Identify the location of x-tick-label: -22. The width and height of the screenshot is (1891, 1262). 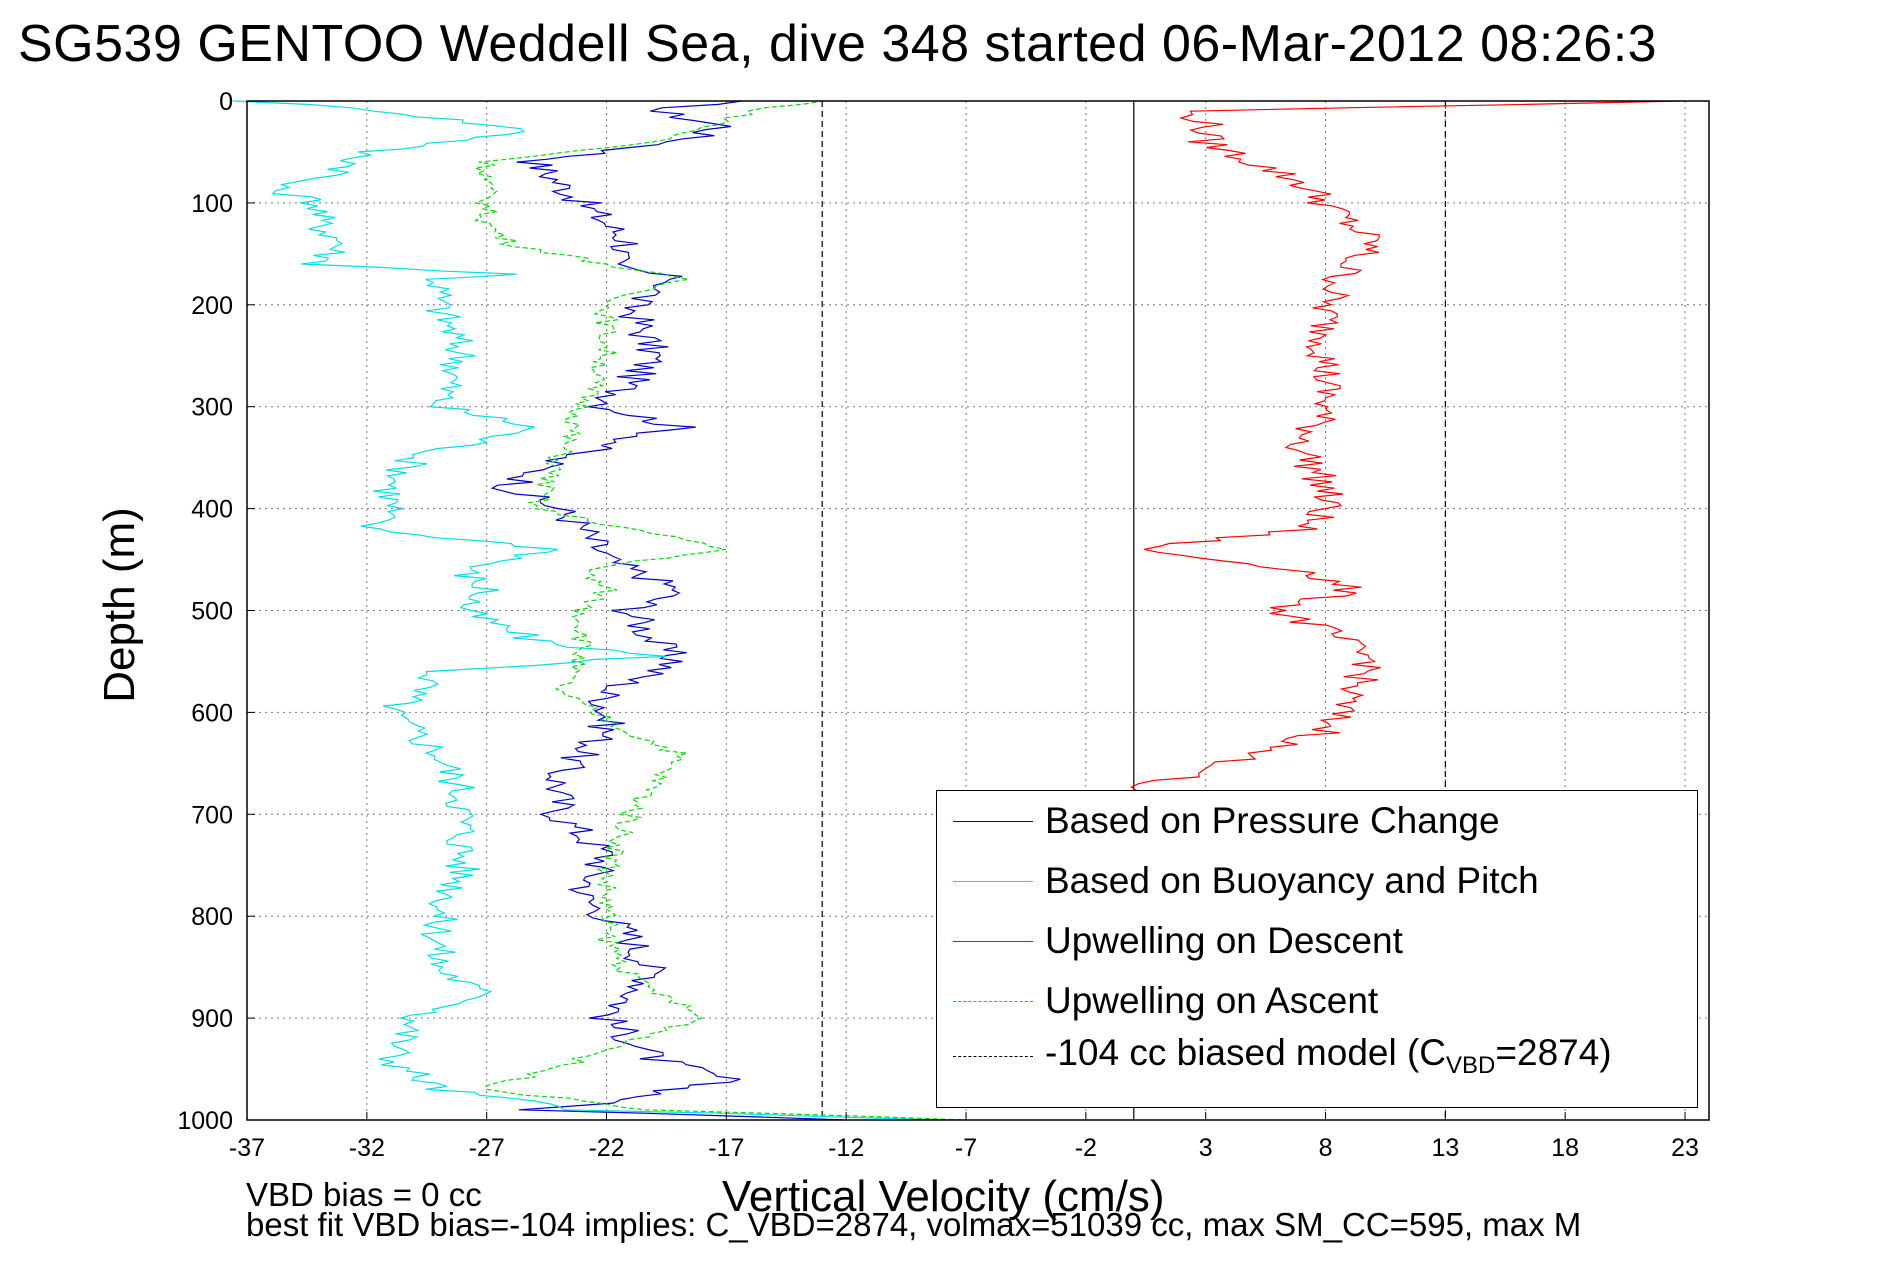
(606, 1148).